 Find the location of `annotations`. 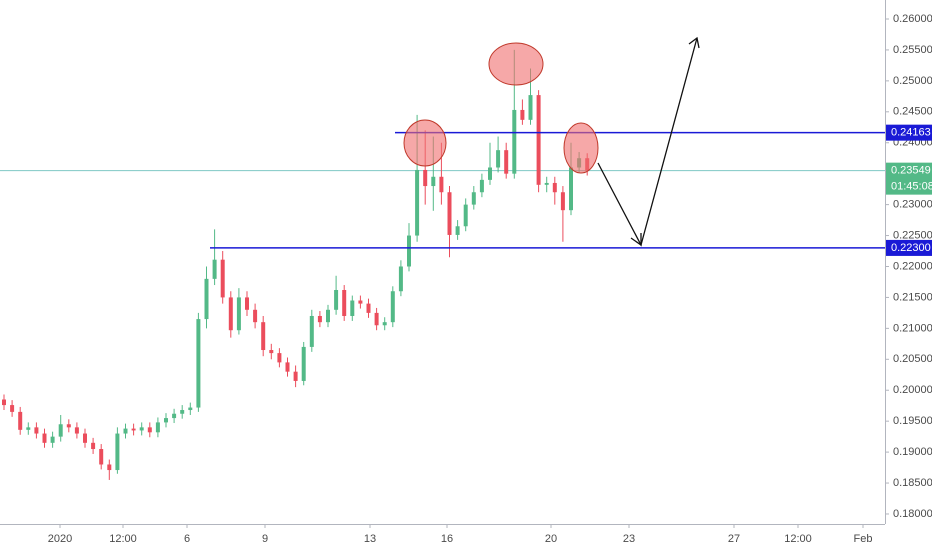

annotations is located at coordinates (551, 141).